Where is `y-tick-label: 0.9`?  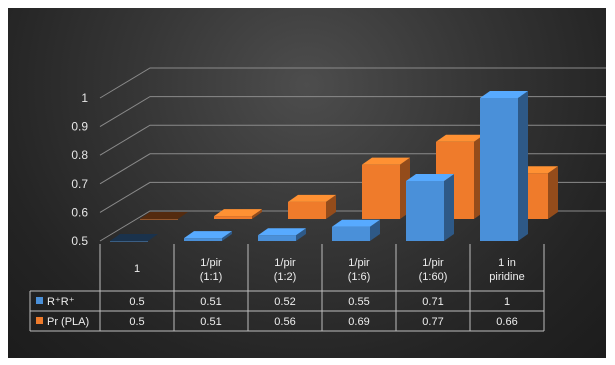 y-tick-label: 0.9 is located at coordinates (79, 127).